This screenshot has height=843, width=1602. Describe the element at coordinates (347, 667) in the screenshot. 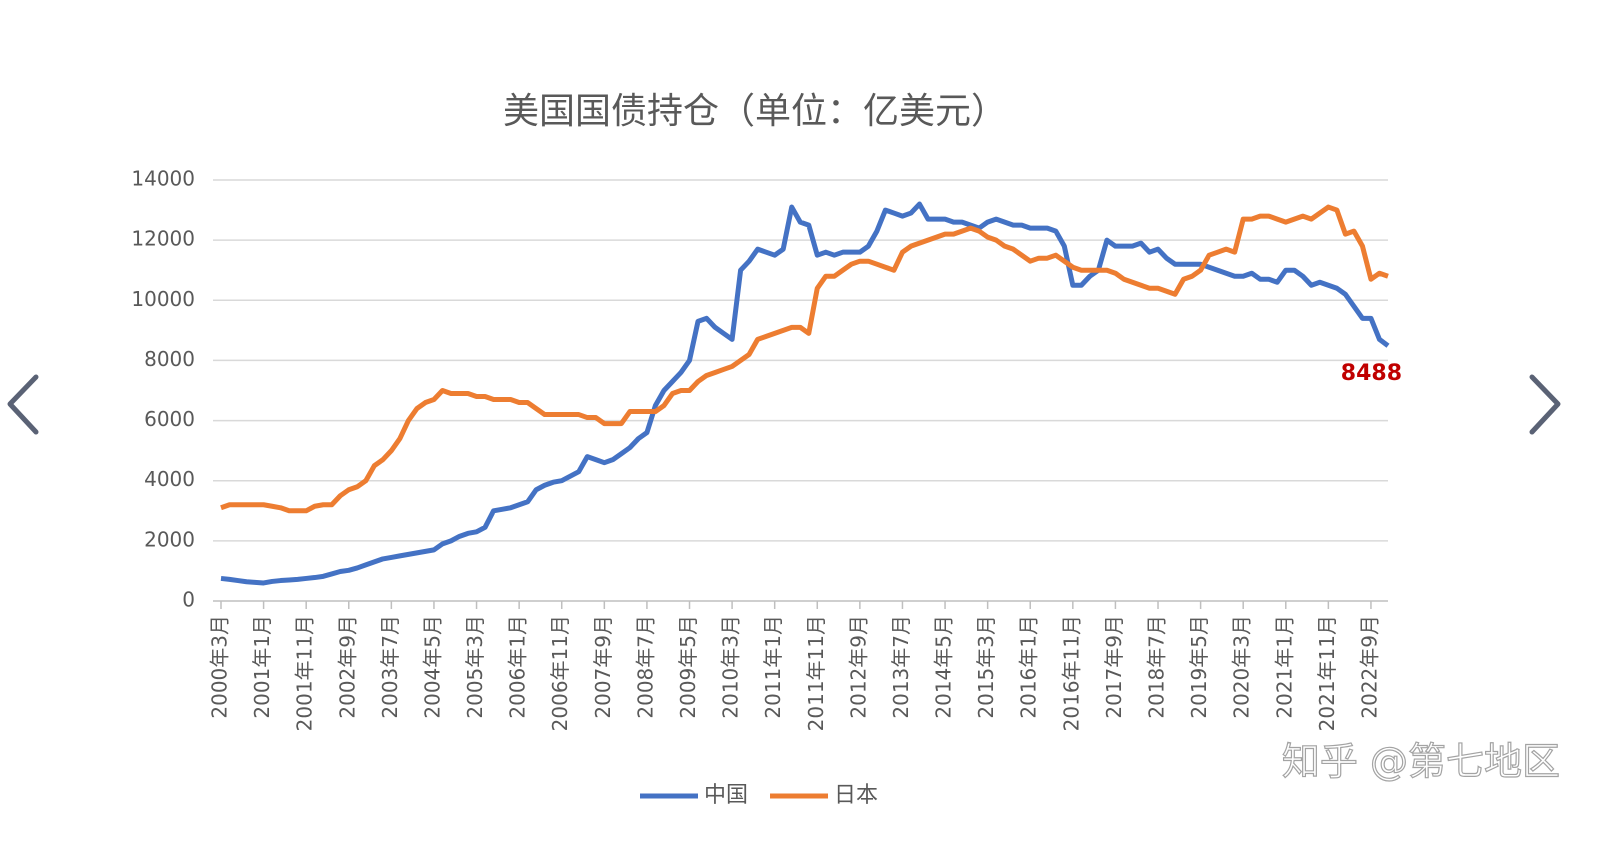

I see `x-tick-label: 2002年9月` at that location.